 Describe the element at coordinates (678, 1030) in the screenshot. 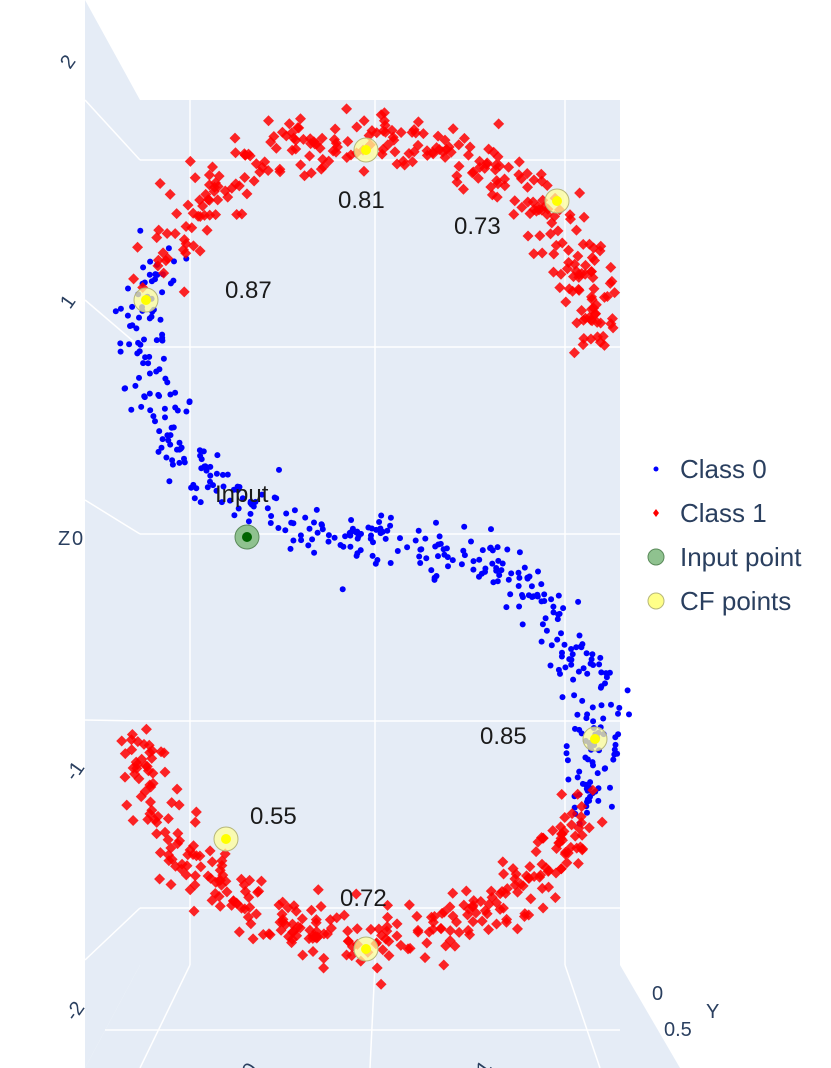

I see `y-tick-05: 0.5` at that location.